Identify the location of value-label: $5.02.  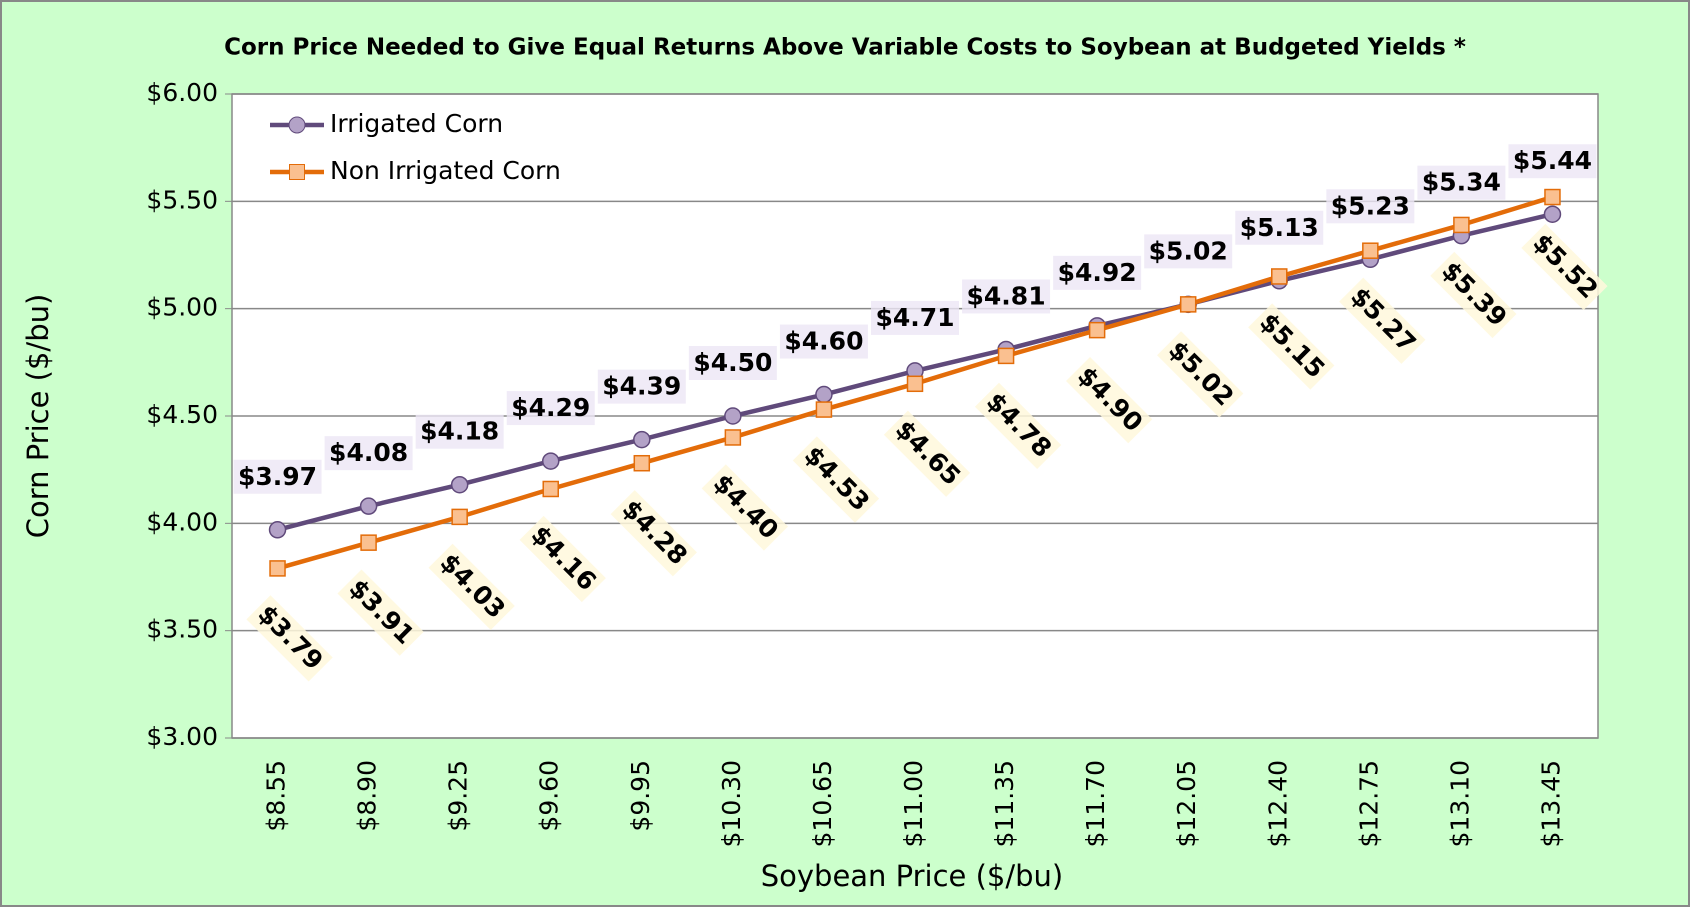
(1188, 250).